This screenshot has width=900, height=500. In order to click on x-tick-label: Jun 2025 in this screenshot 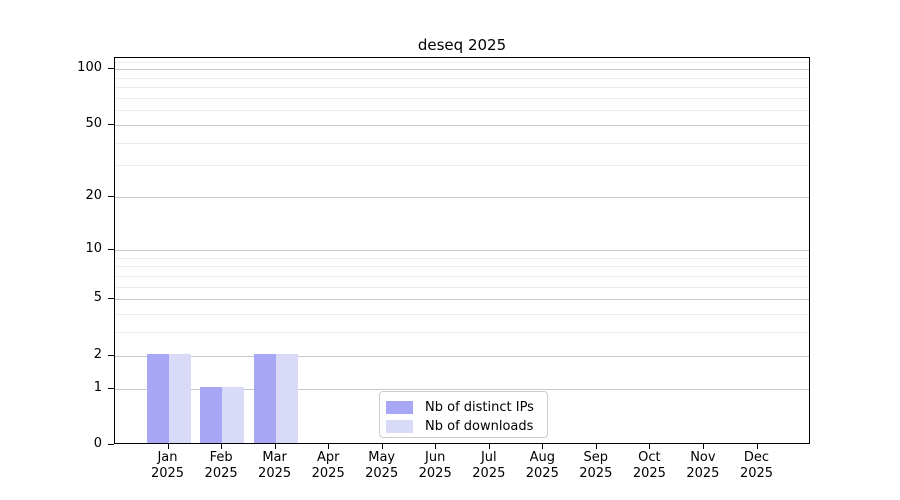, I will do `click(435, 466)`.